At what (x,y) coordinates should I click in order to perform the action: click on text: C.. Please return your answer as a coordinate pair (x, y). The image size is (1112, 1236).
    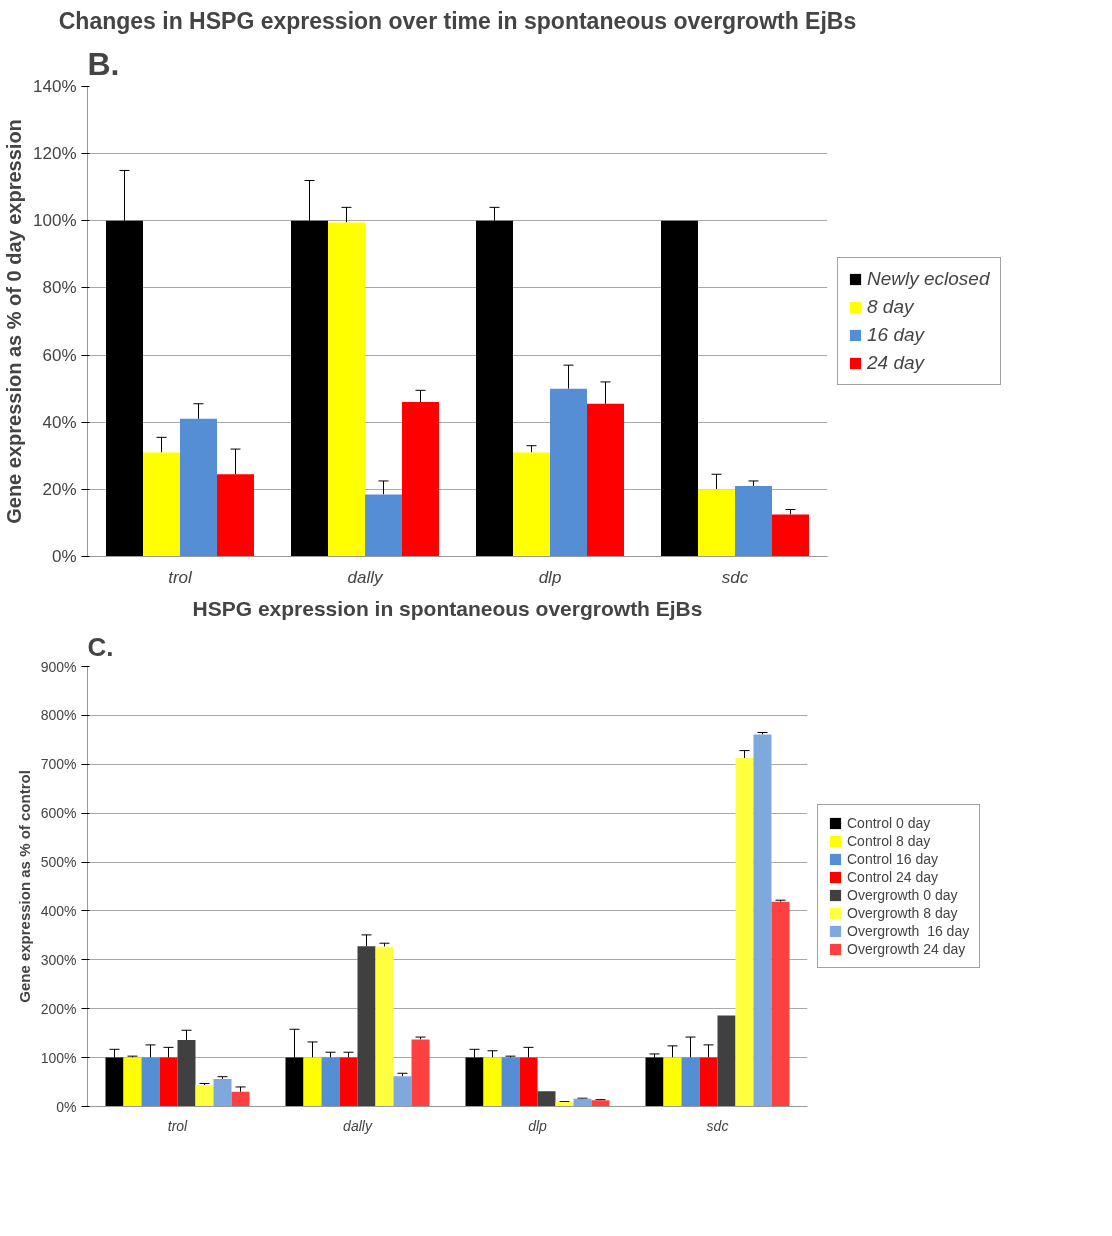
    Looking at the image, I should click on (100, 646).